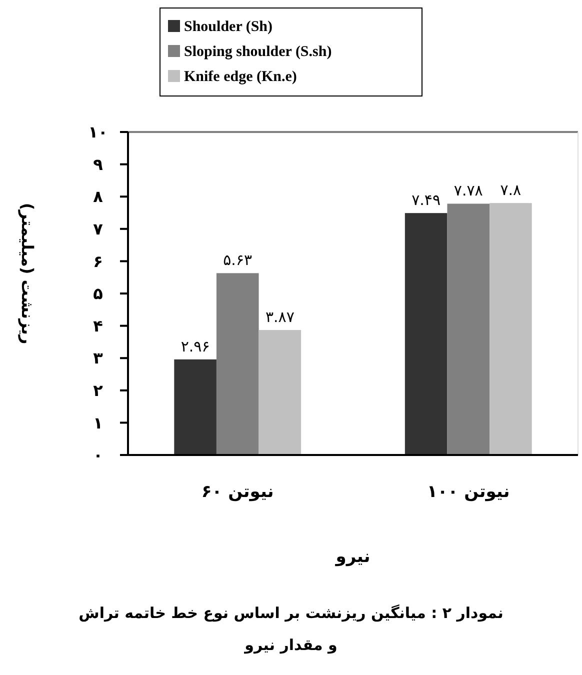 This screenshot has height=675, width=582. What do you see at coordinates (426, 200) in the screenshot?
I see `data-label: ۷.۴۹` at bounding box center [426, 200].